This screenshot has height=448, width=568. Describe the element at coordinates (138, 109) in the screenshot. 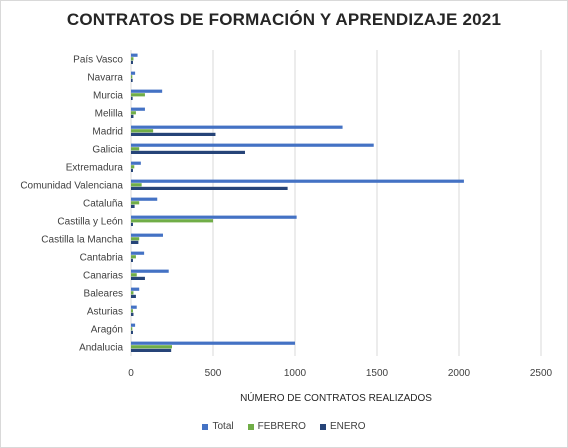

I see `bar-melilla-total` at that location.